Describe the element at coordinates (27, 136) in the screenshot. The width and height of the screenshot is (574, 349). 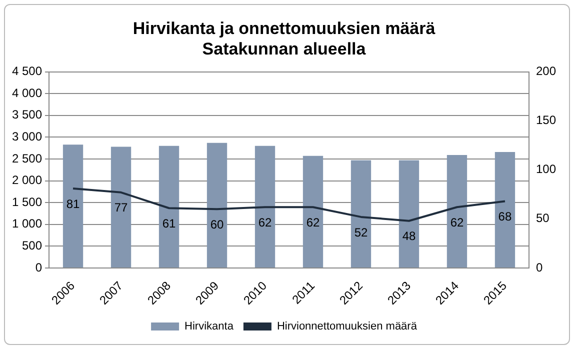
I see `y-tick-label: 3 000` at that location.